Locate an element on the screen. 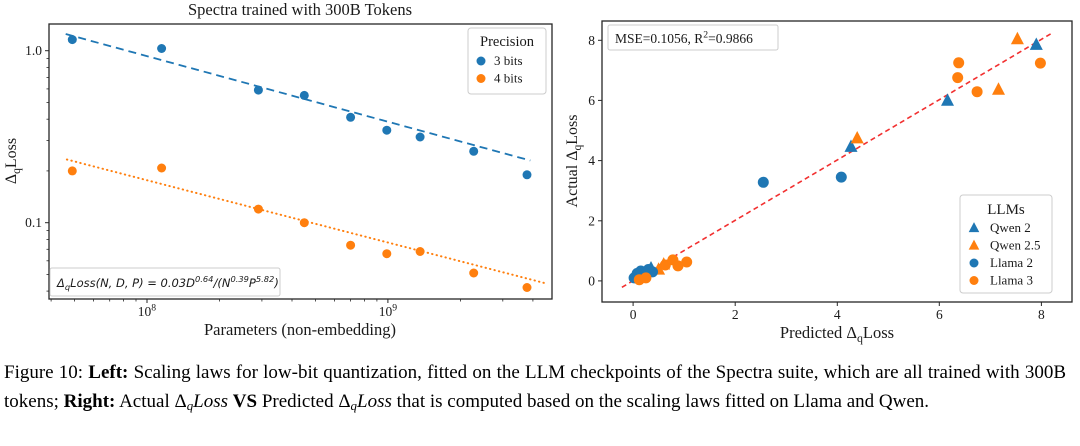  fit-4-bits is located at coordinates (306, 221).